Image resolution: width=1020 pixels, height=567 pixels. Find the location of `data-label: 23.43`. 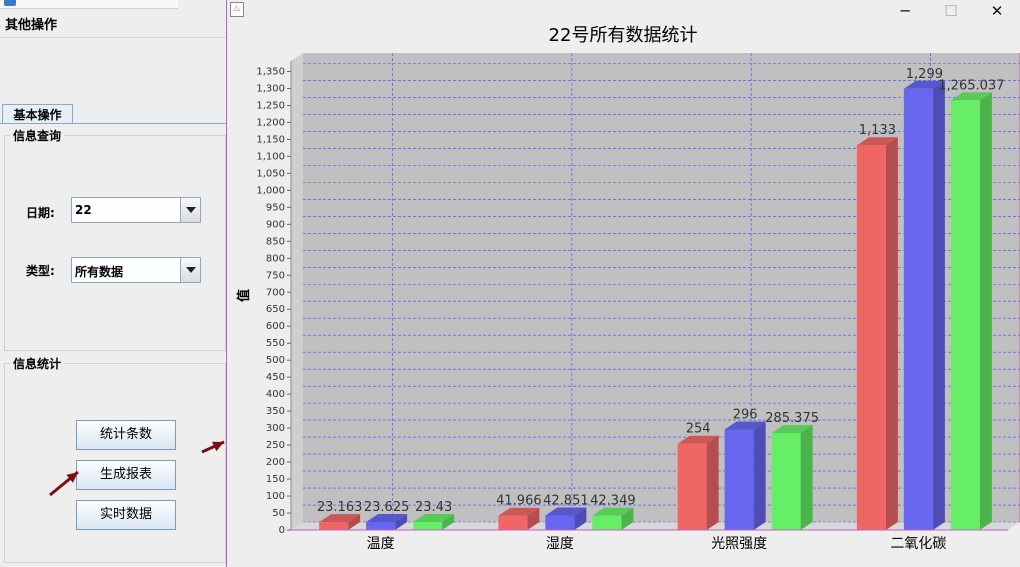

data-label: 23.43 is located at coordinates (433, 507).